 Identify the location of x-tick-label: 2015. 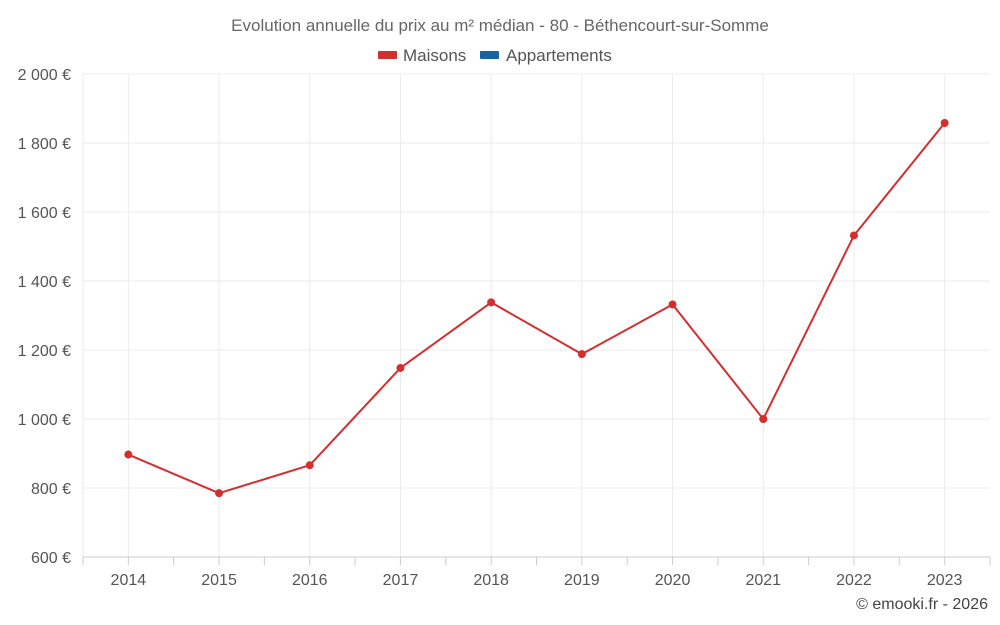
(219, 580).